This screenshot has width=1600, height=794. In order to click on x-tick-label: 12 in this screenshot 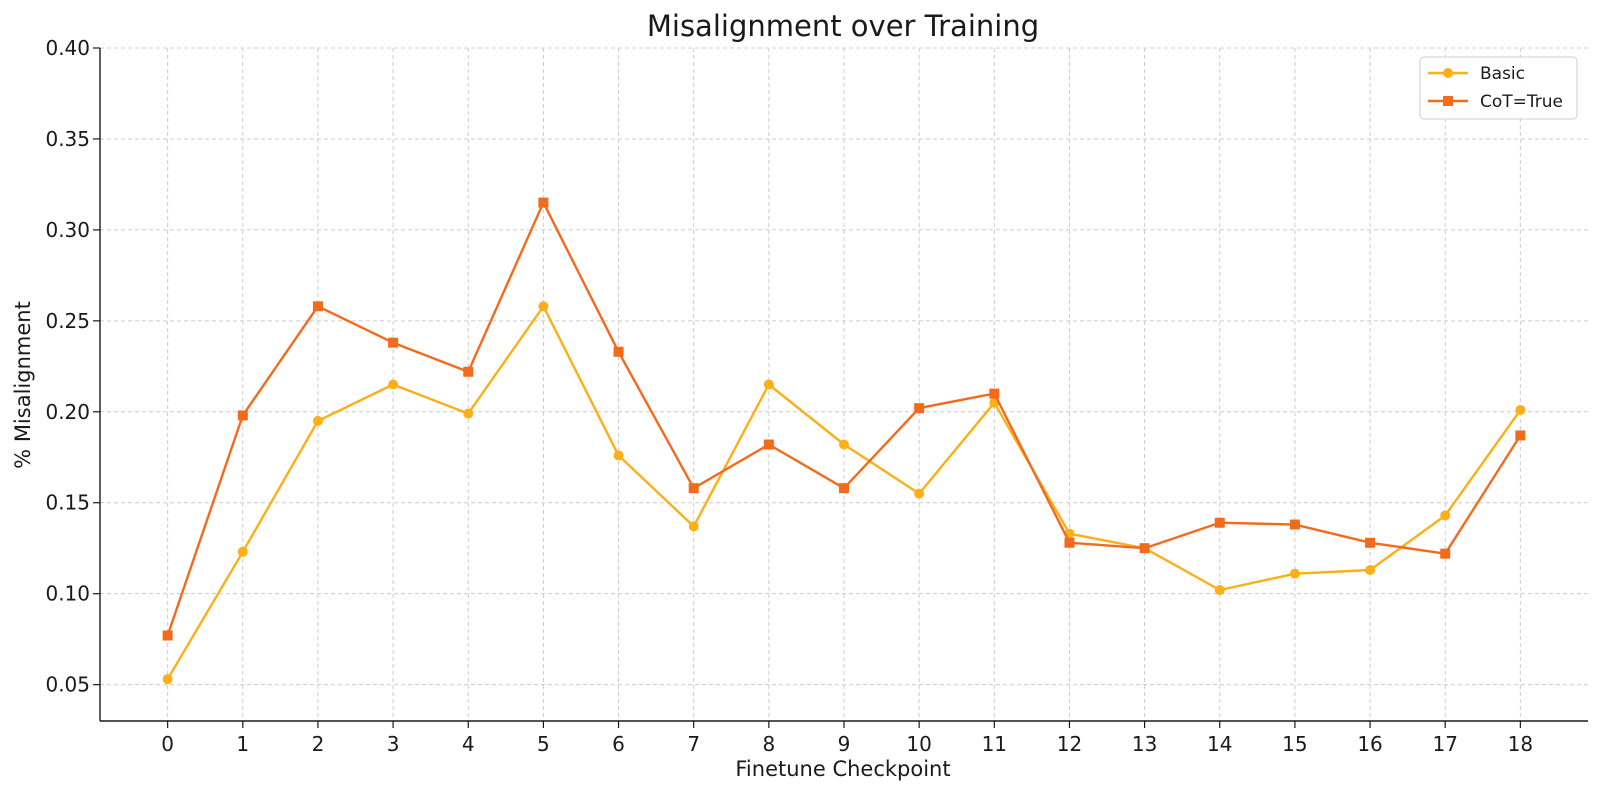, I will do `click(1069, 744)`.